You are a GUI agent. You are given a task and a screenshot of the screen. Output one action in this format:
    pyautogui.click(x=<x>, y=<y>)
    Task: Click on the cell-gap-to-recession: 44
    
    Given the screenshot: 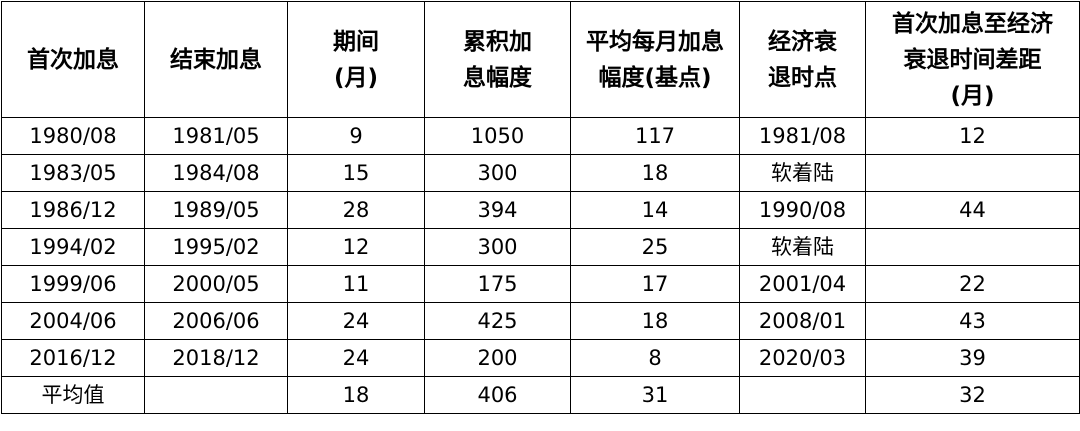 What is the action you would take?
    pyautogui.click(x=972, y=210)
    